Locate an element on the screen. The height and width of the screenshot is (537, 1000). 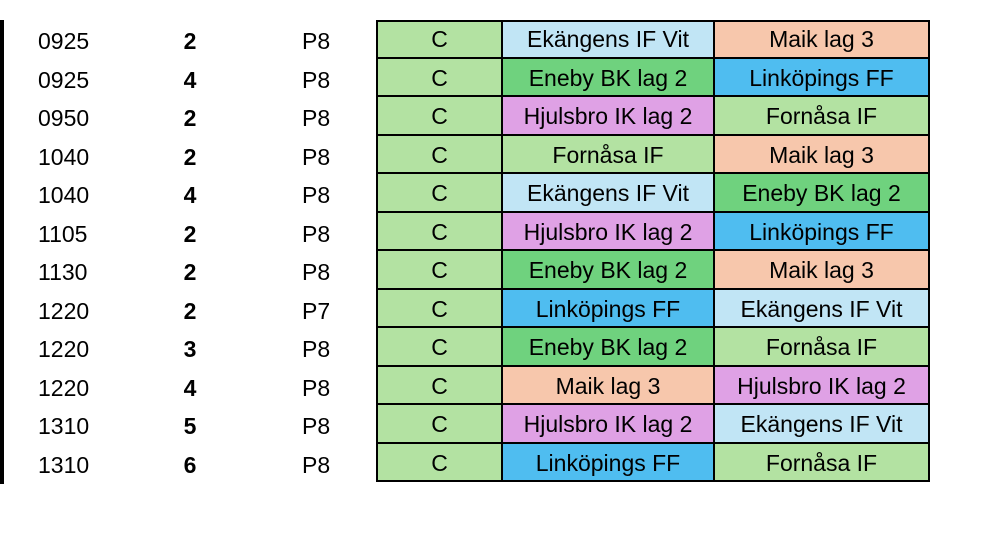
match-cells: C Eneby BK lag 2 Fornåsa IF is located at coordinates (653, 347).